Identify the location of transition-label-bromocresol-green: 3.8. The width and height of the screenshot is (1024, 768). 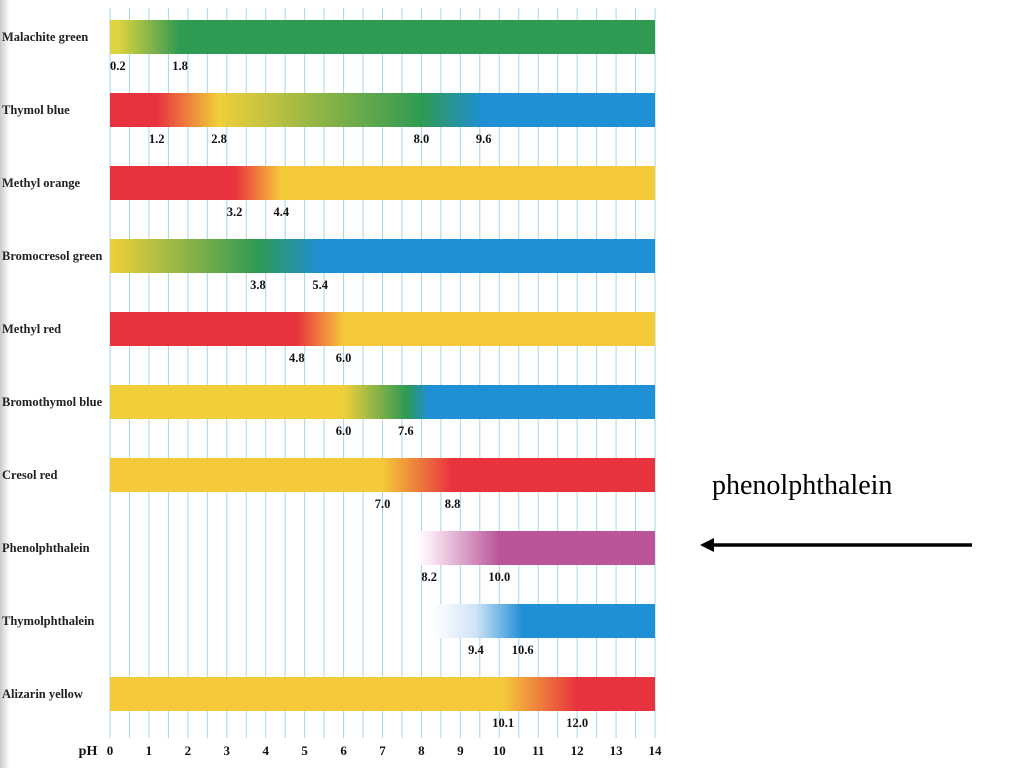
(258, 285).